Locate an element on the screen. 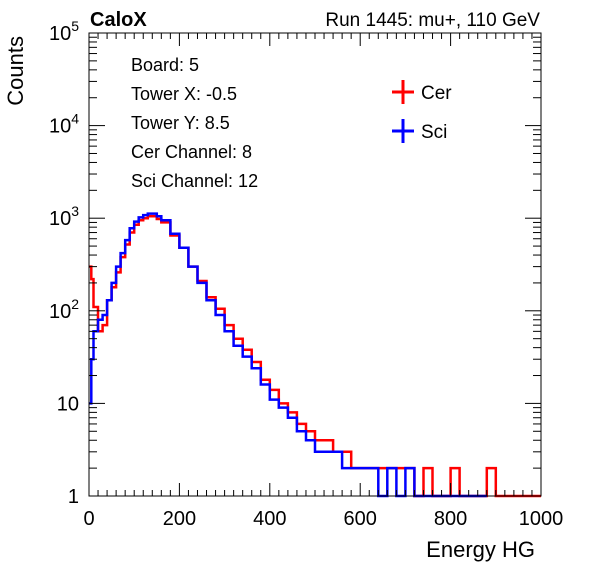  y-tick-label: 10⁴ is located at coordinates (64, 124).